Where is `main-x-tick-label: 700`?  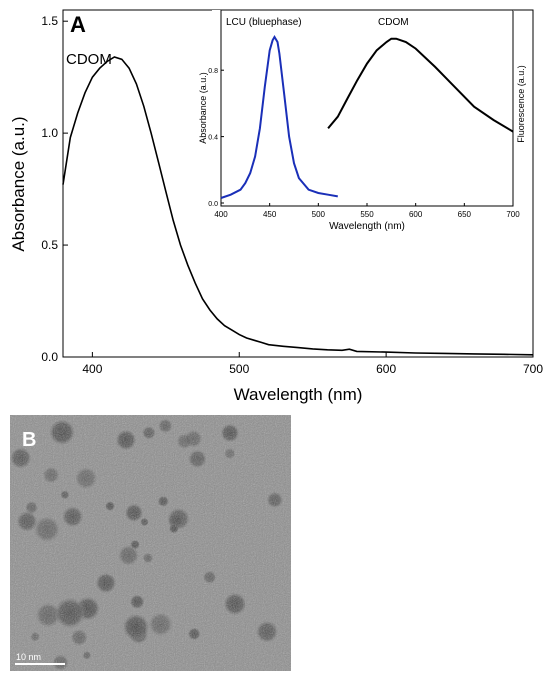 main-x-tick-label: 700 is located at coordinates (533, 369).